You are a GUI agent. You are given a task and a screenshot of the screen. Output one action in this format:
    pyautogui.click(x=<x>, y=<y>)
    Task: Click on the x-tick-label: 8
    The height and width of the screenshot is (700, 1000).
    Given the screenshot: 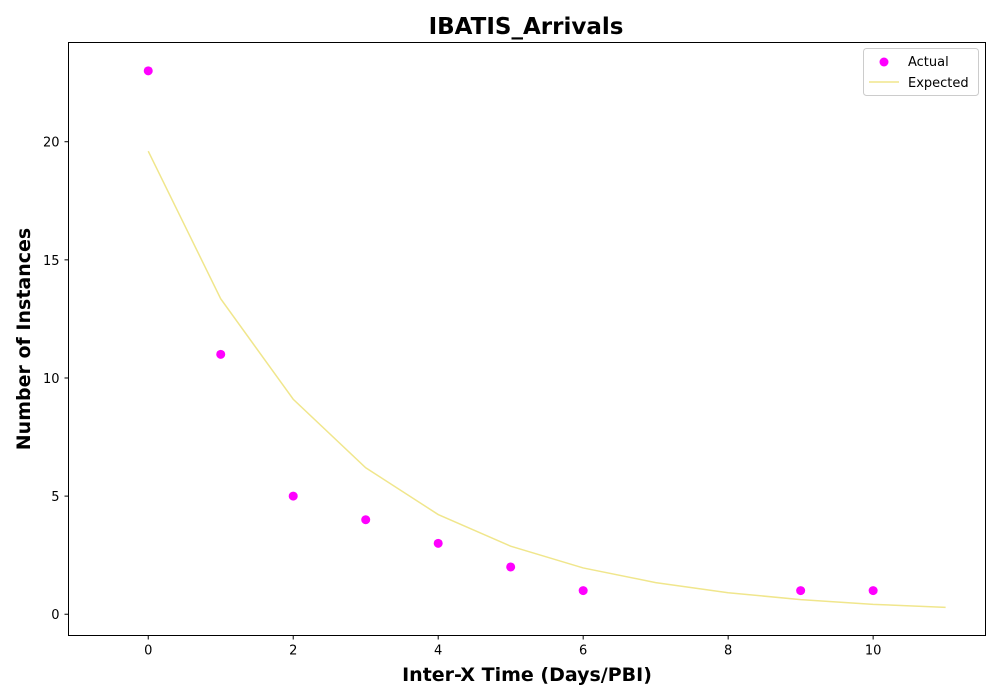 What is the action you would take?
    pyautogui.click(x=728, y=651)
    